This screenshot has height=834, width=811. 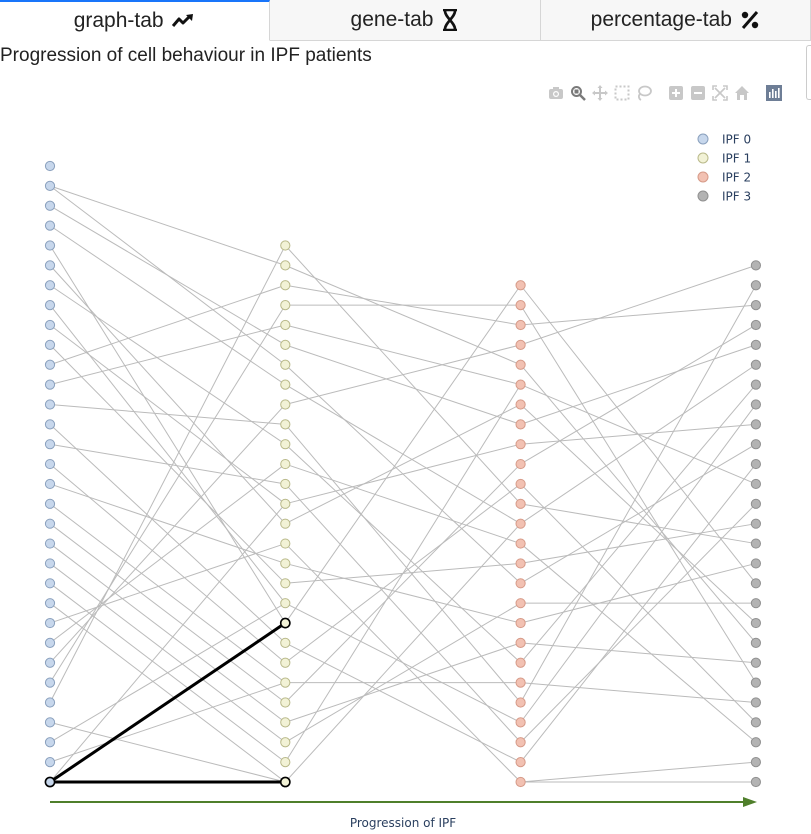 I want to click on lasso-select-icon, so click(x=644, y=93).